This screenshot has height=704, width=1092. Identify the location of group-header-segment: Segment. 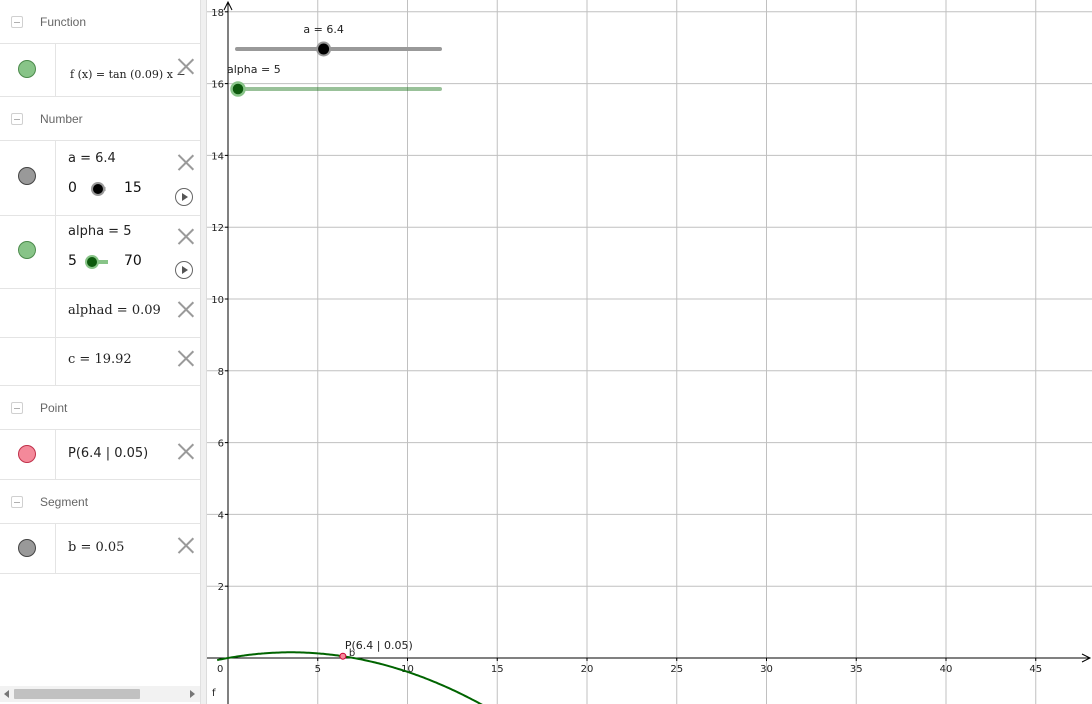
(100, 502).